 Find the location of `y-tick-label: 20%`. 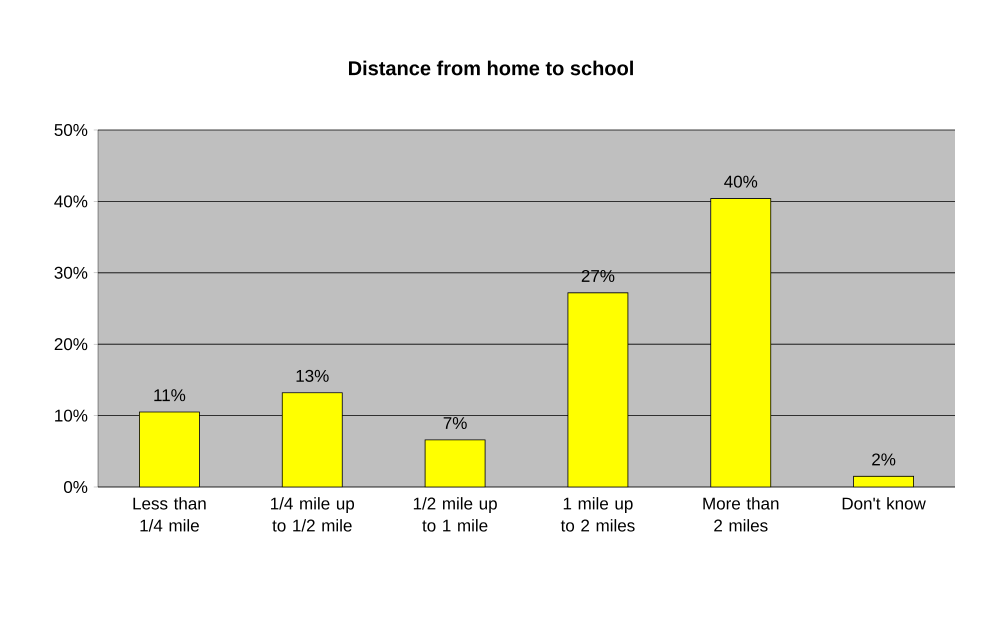

y-tick-label: 20% is located at coordinates (71, 344).